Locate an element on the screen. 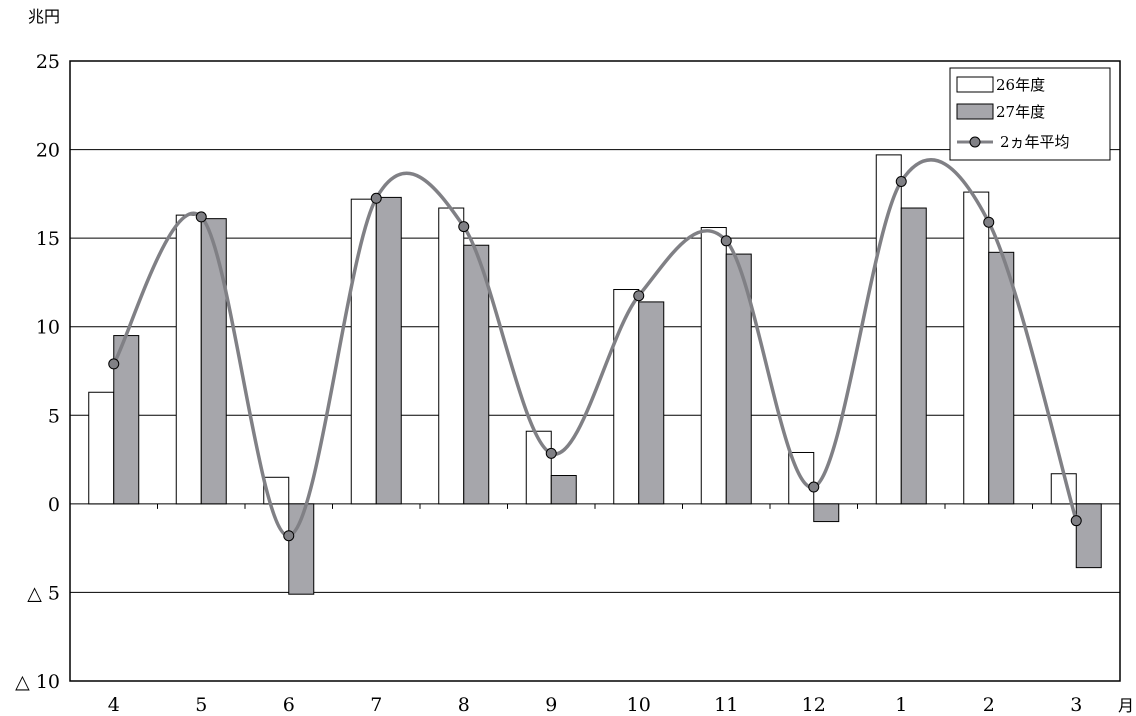 This screenshot has height=716, width=1136. x-tick-label: 7 is located at coordinates (376, 705).